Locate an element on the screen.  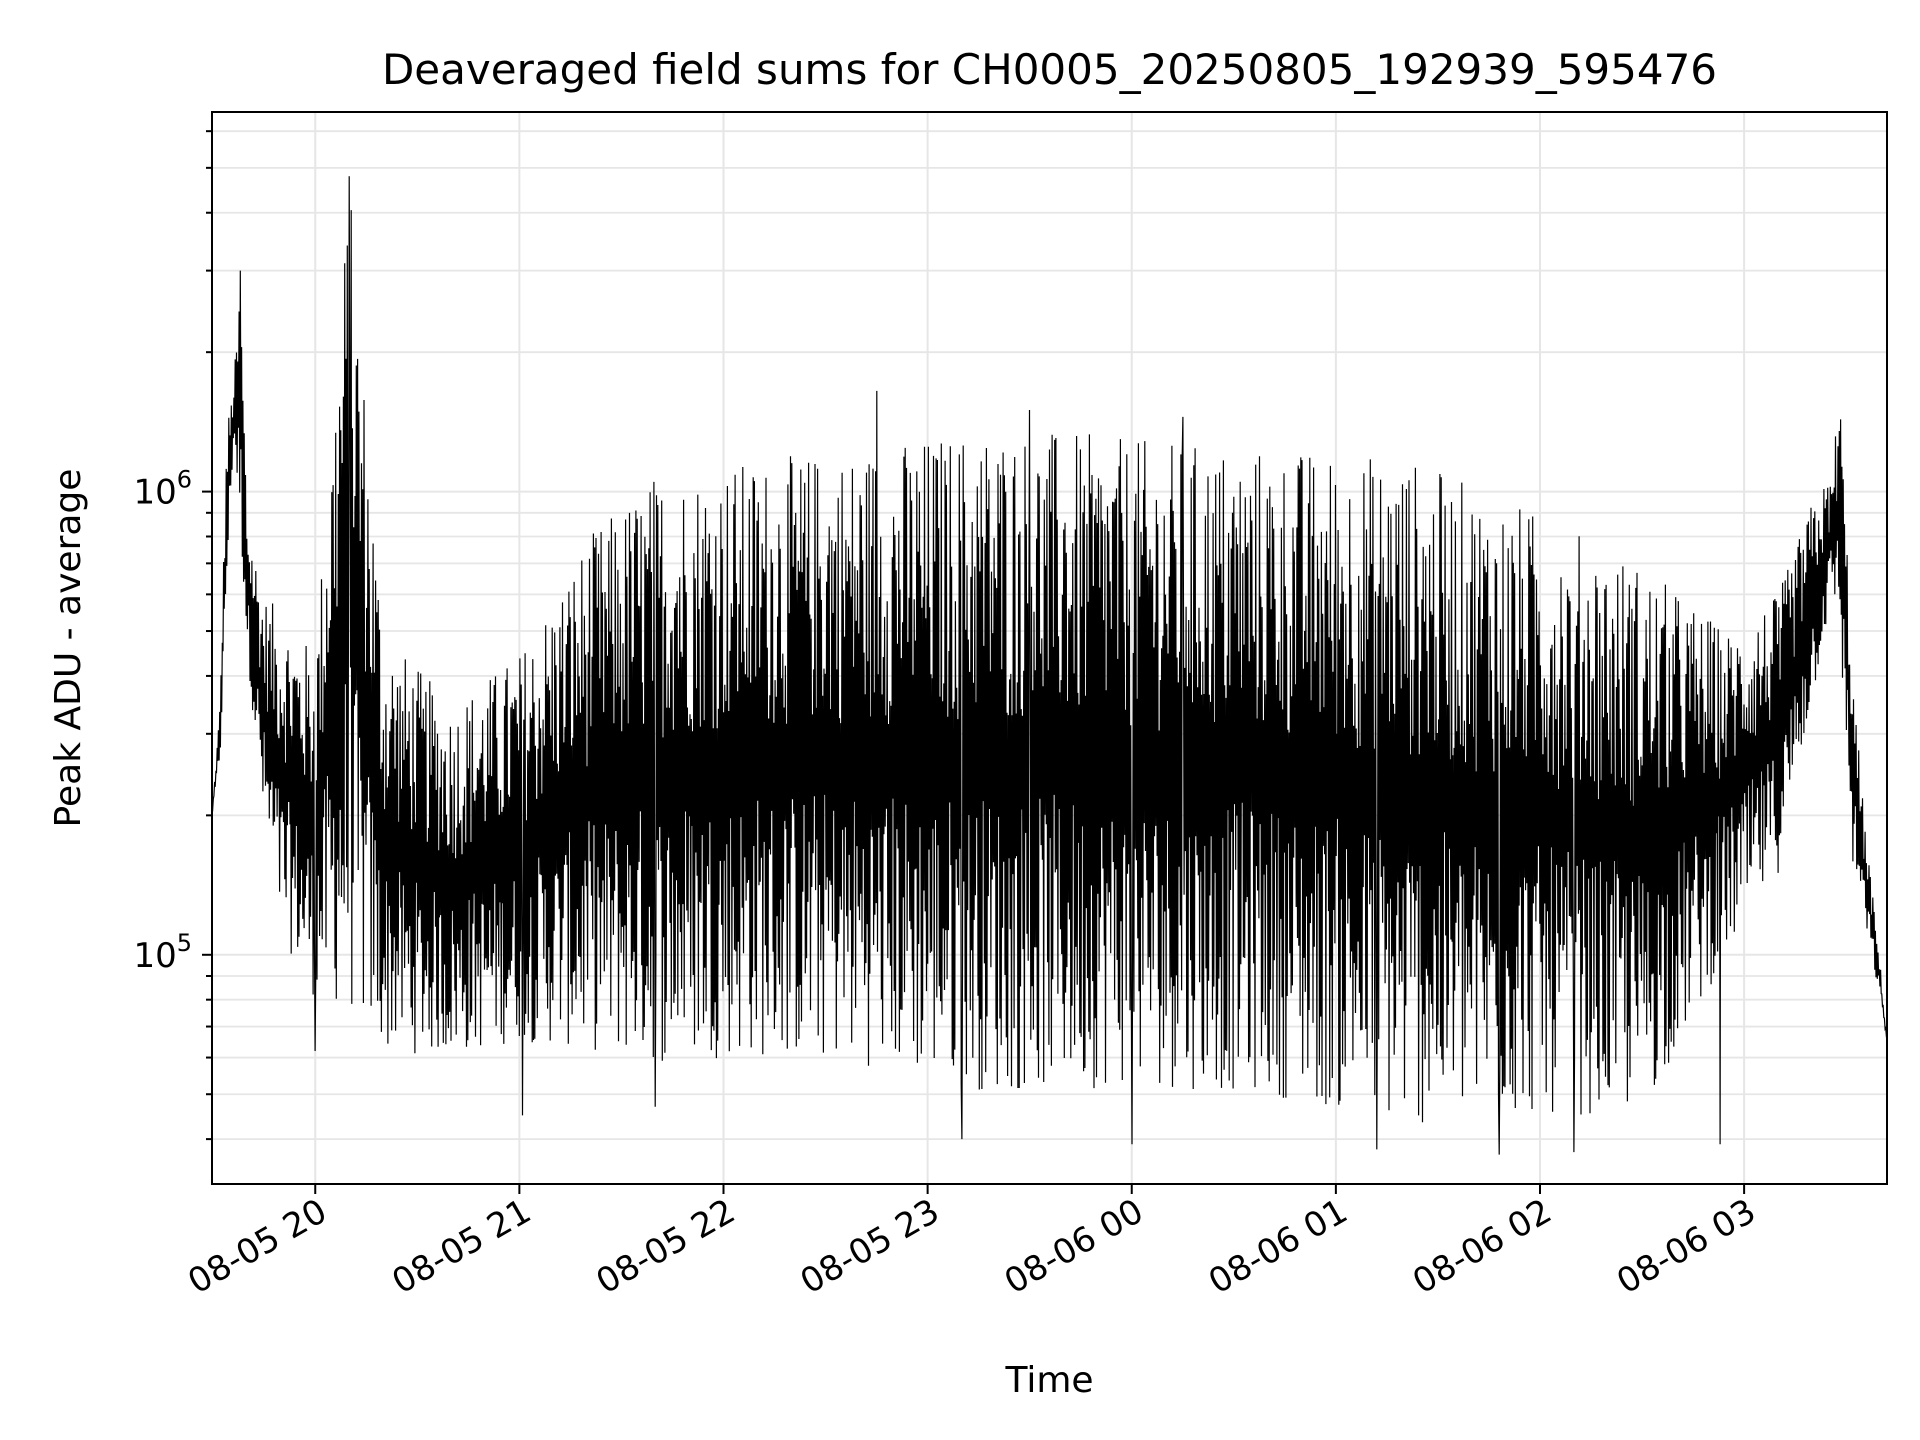
x-axis-label: Time is located at coordinates (1048, 1380).